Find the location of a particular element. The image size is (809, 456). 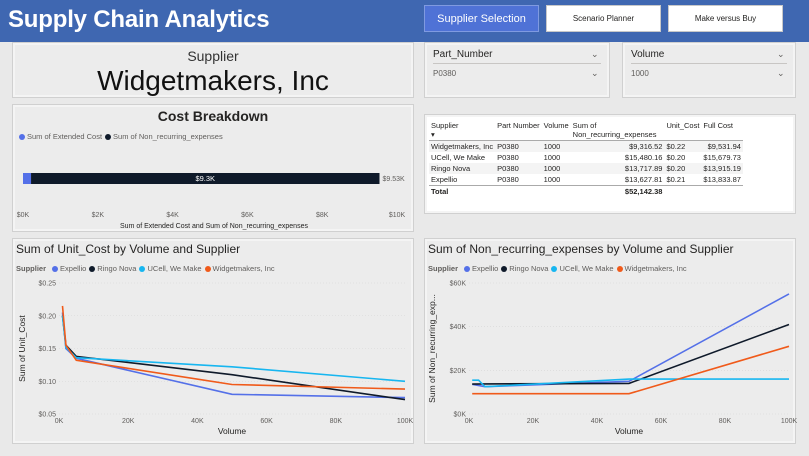

table-cell: Ringo Nova is located at coordinates (462, 168).